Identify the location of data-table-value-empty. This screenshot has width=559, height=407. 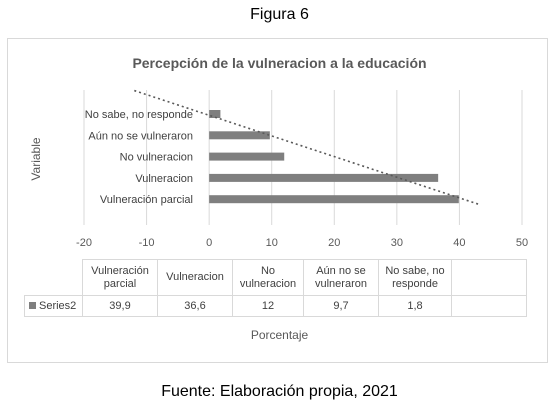
(489, 306).